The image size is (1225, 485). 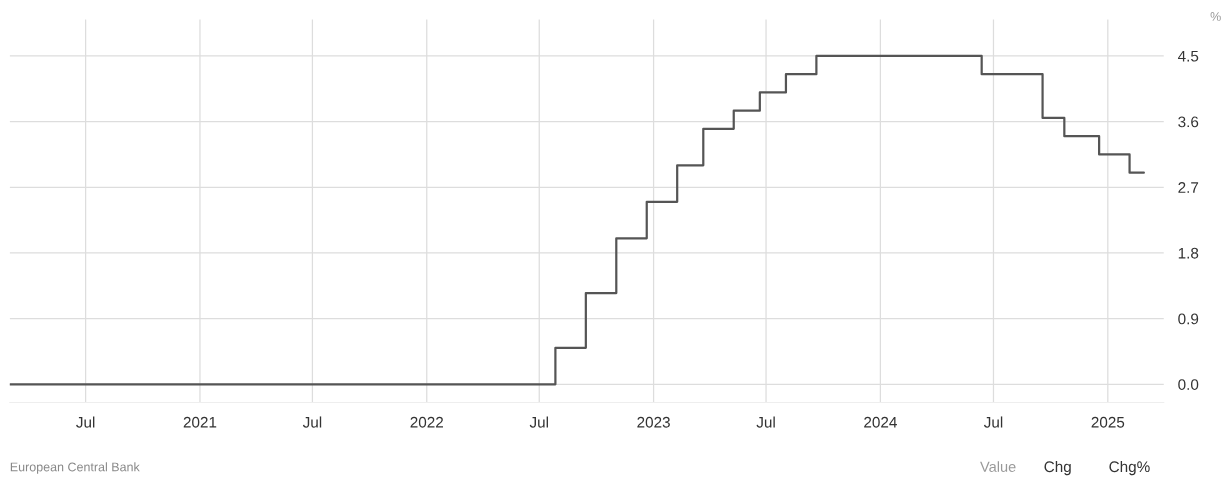 I want to click on y-tick-label: 0.9, so click(x=1188, y=319).